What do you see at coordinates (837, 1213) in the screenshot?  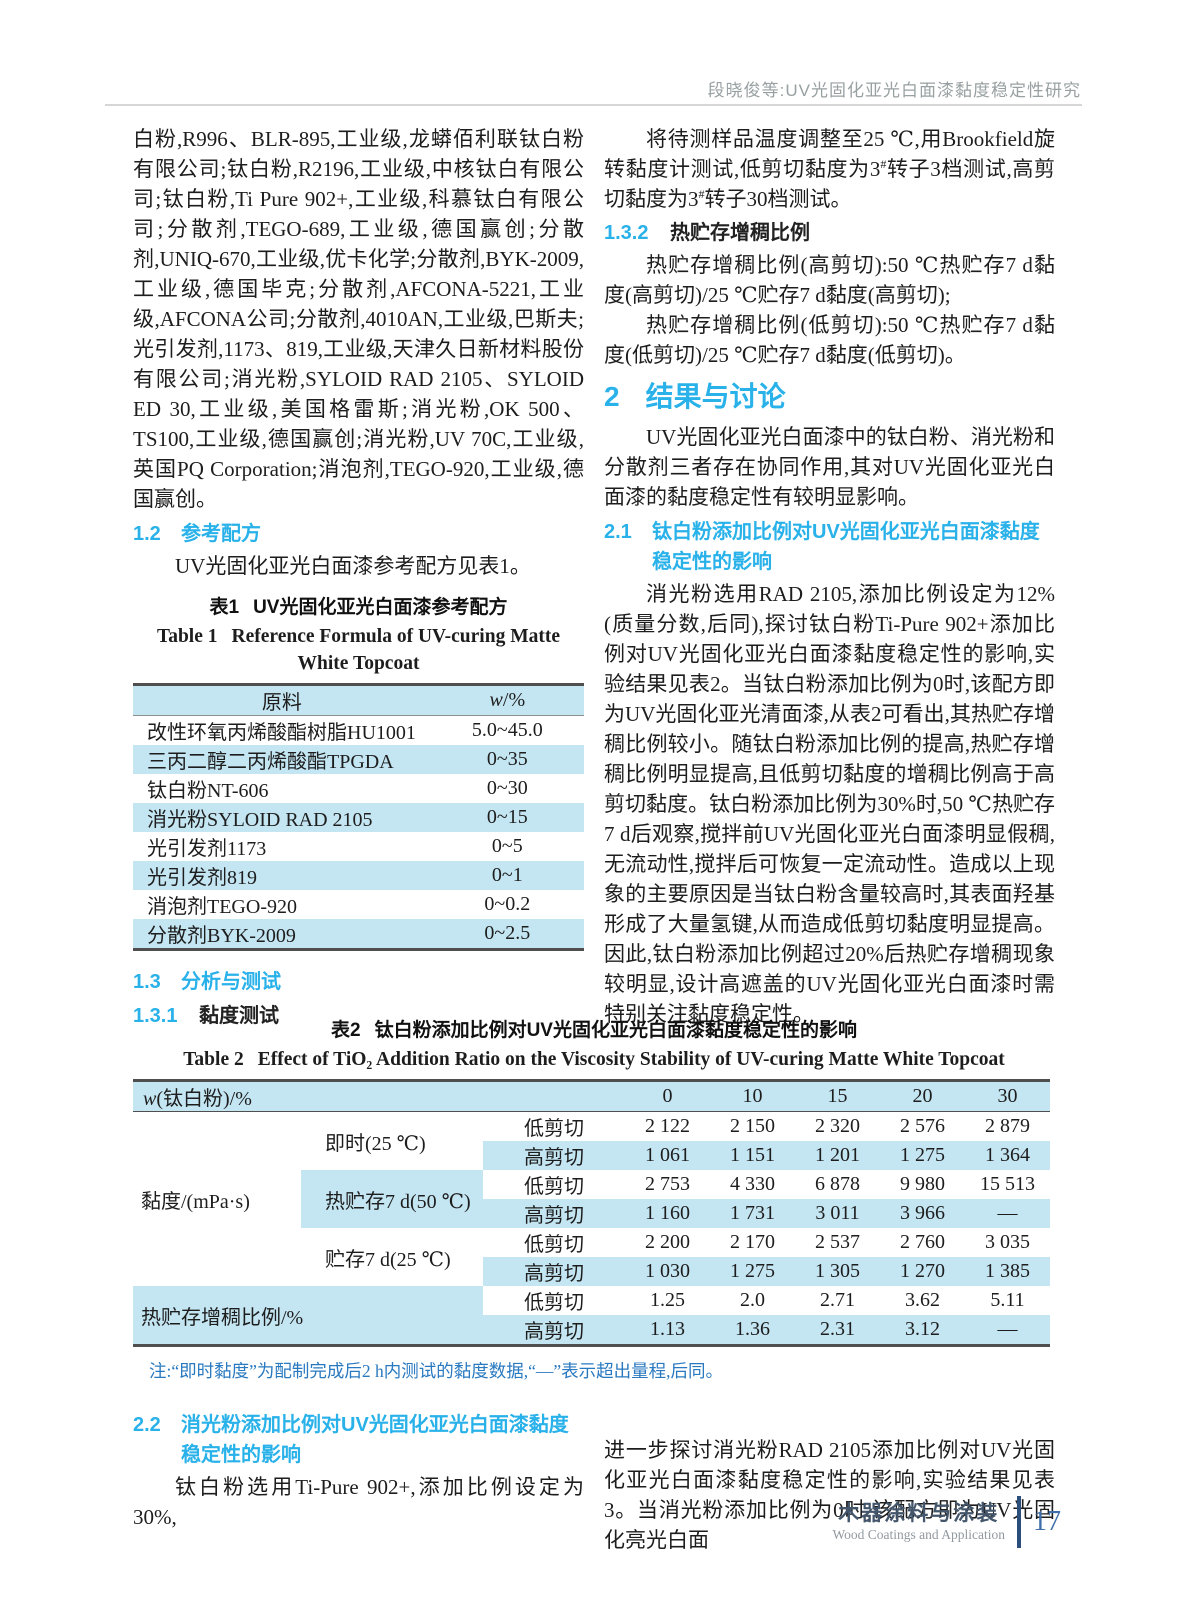 I see `value-cell: 3 011` at bounding box center [837, 1213].